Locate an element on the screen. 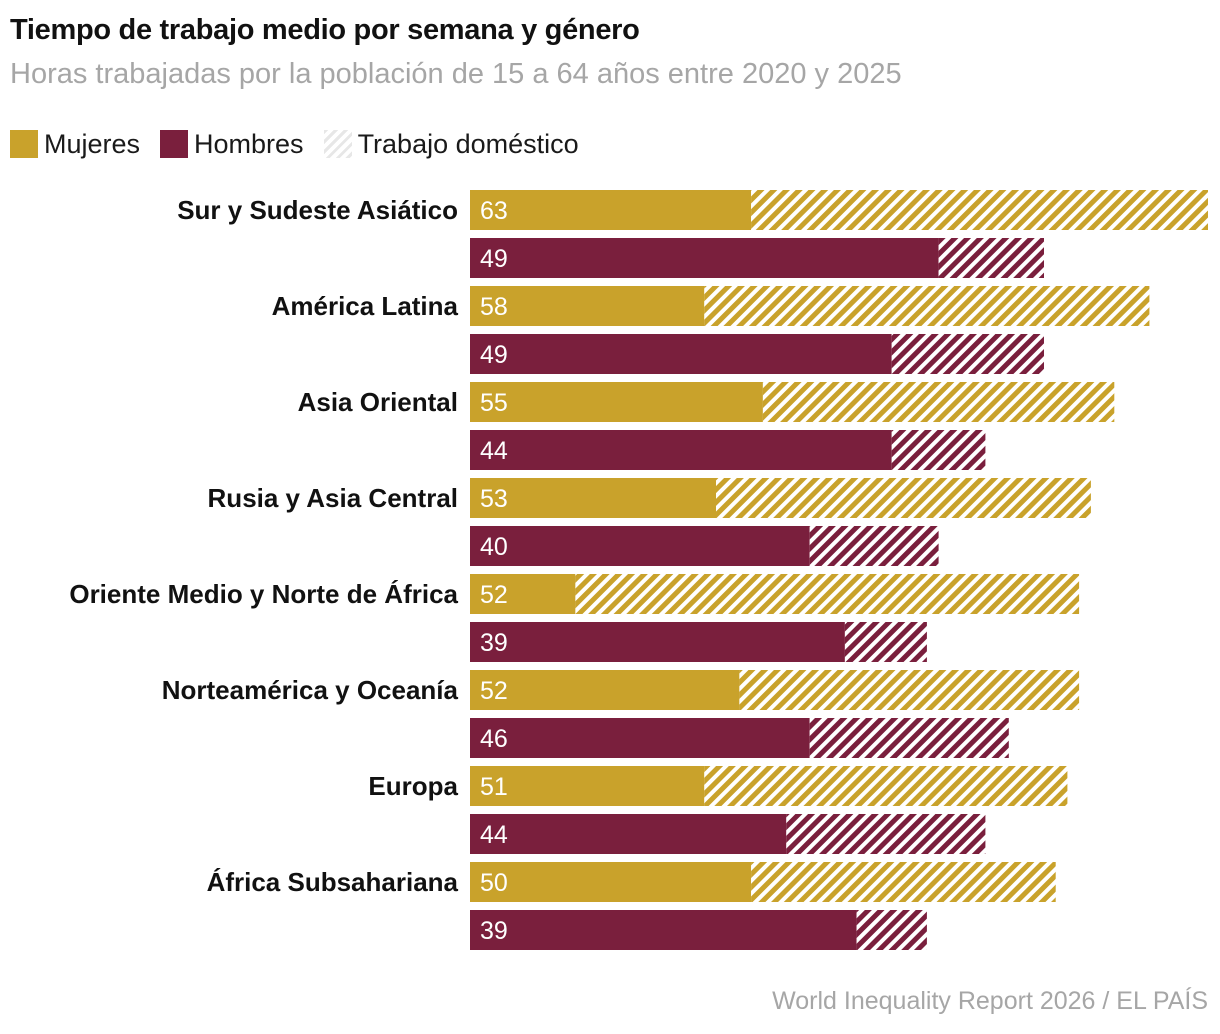  legend-swatch-hombres is located at coordinates (174, 144).